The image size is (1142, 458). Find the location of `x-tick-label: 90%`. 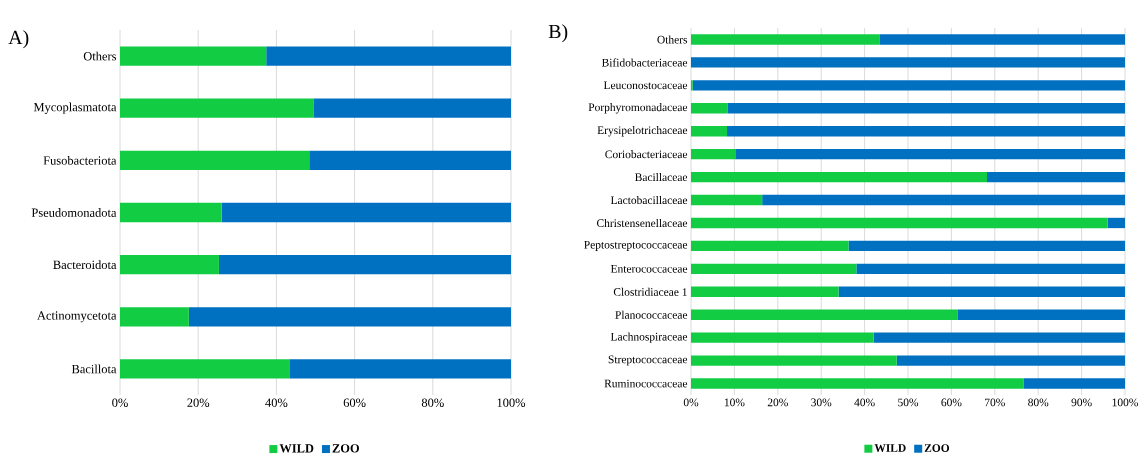

x-tick-label: 90% is located at coordinates (1081, 402).